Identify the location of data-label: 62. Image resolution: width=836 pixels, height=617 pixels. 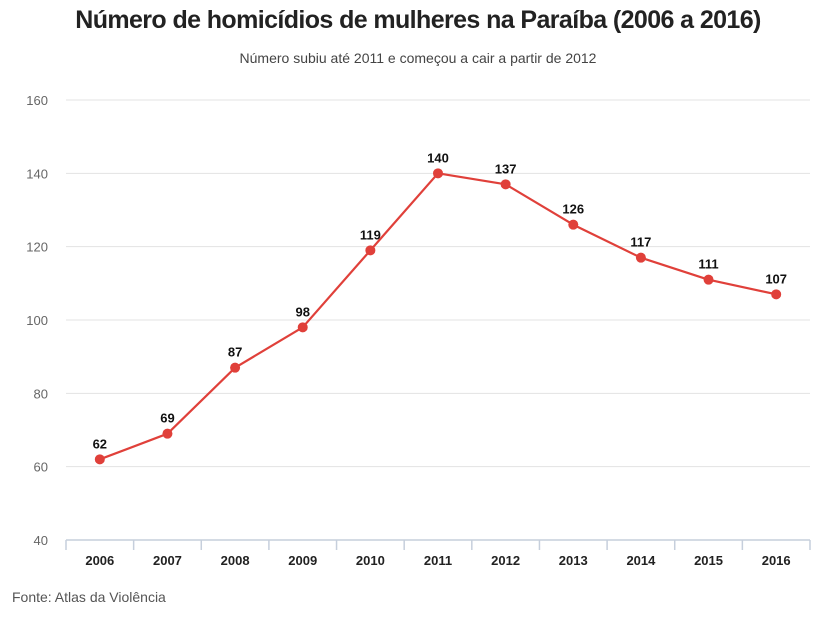
(100, 443).